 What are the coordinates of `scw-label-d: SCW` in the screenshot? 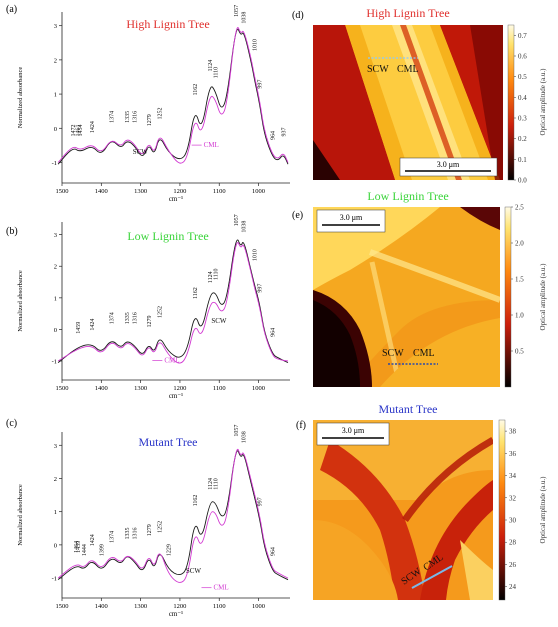 It's located at (378, 69).